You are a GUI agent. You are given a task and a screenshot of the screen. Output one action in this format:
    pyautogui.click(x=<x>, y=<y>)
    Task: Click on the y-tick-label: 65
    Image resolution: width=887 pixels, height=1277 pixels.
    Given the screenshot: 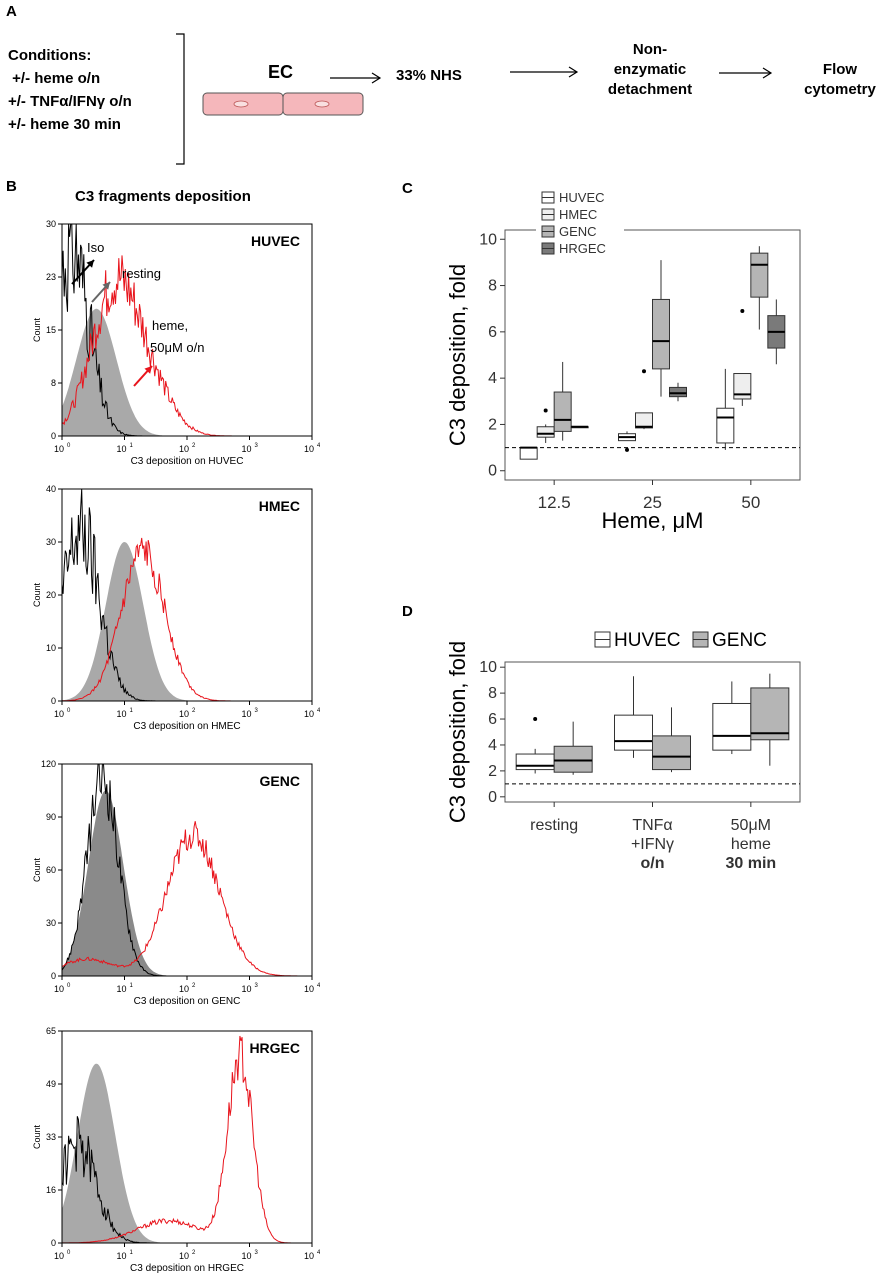 What is the action you would take?
    pyautogui.click(x=51, y=1031)
    